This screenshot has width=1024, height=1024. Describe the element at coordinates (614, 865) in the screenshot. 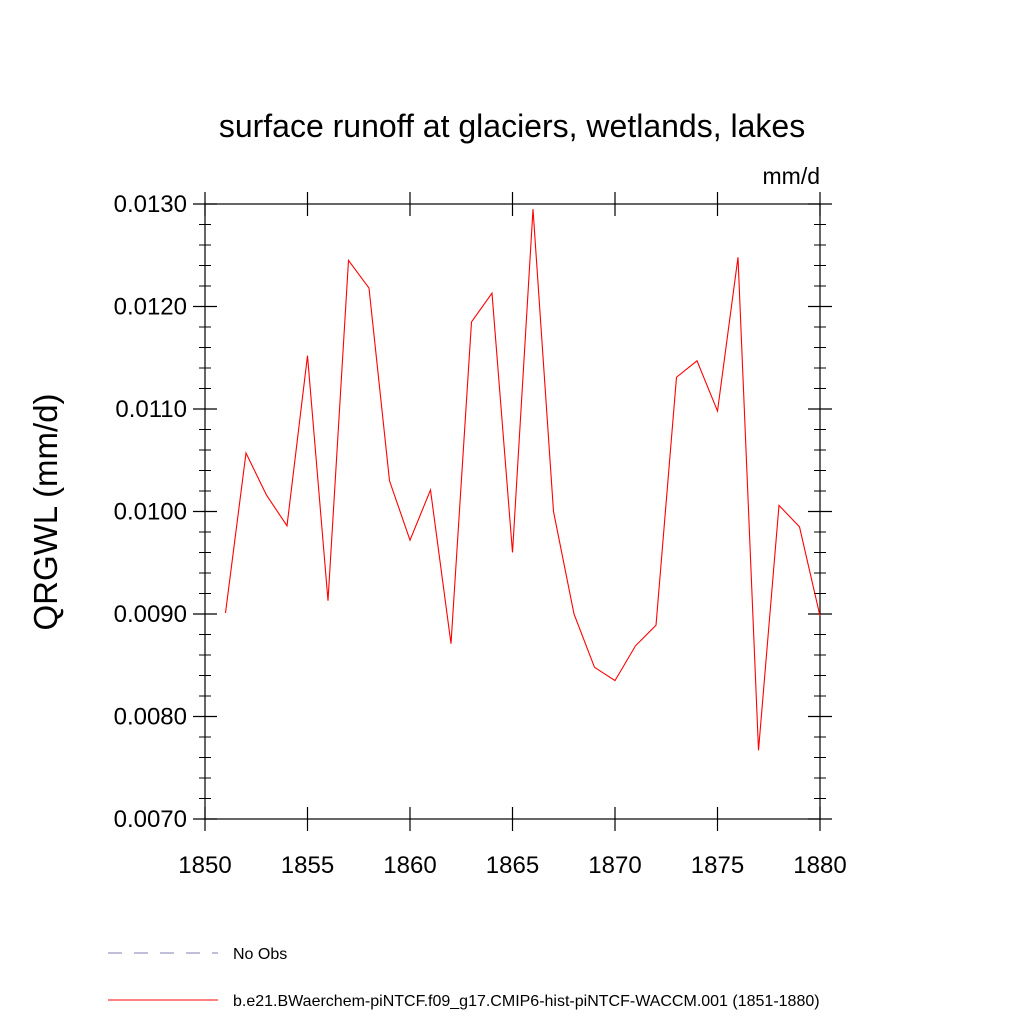

I see `x-tick-label: 1870` at that location.